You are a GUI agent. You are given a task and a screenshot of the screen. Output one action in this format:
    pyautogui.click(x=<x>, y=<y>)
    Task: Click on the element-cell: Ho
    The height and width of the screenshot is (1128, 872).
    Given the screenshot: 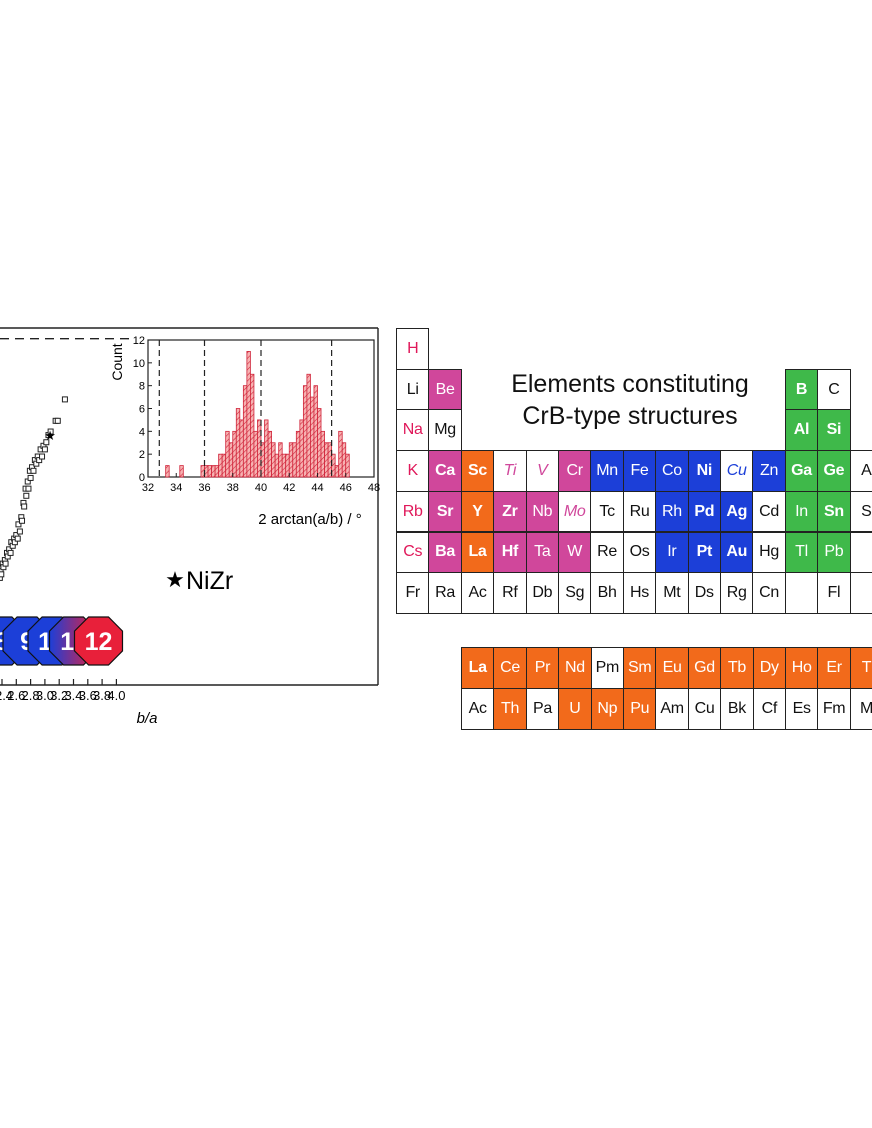 What is the action you would take?
    pyautogui.click(x=802, y=668)
    